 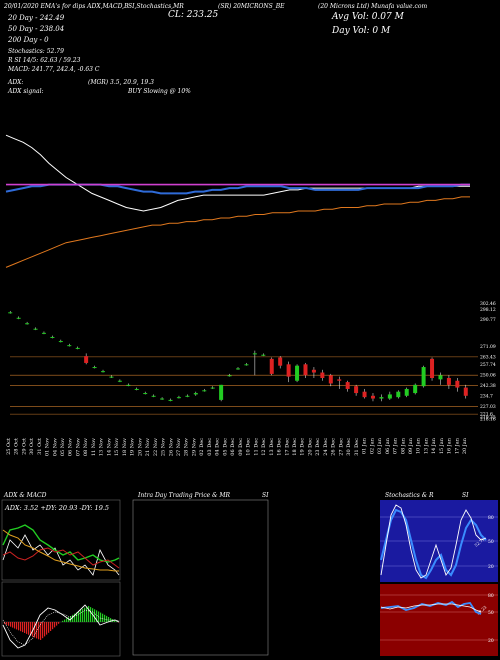 I want to click on price-tick-label: 219.35, so click(x=488, y=418).